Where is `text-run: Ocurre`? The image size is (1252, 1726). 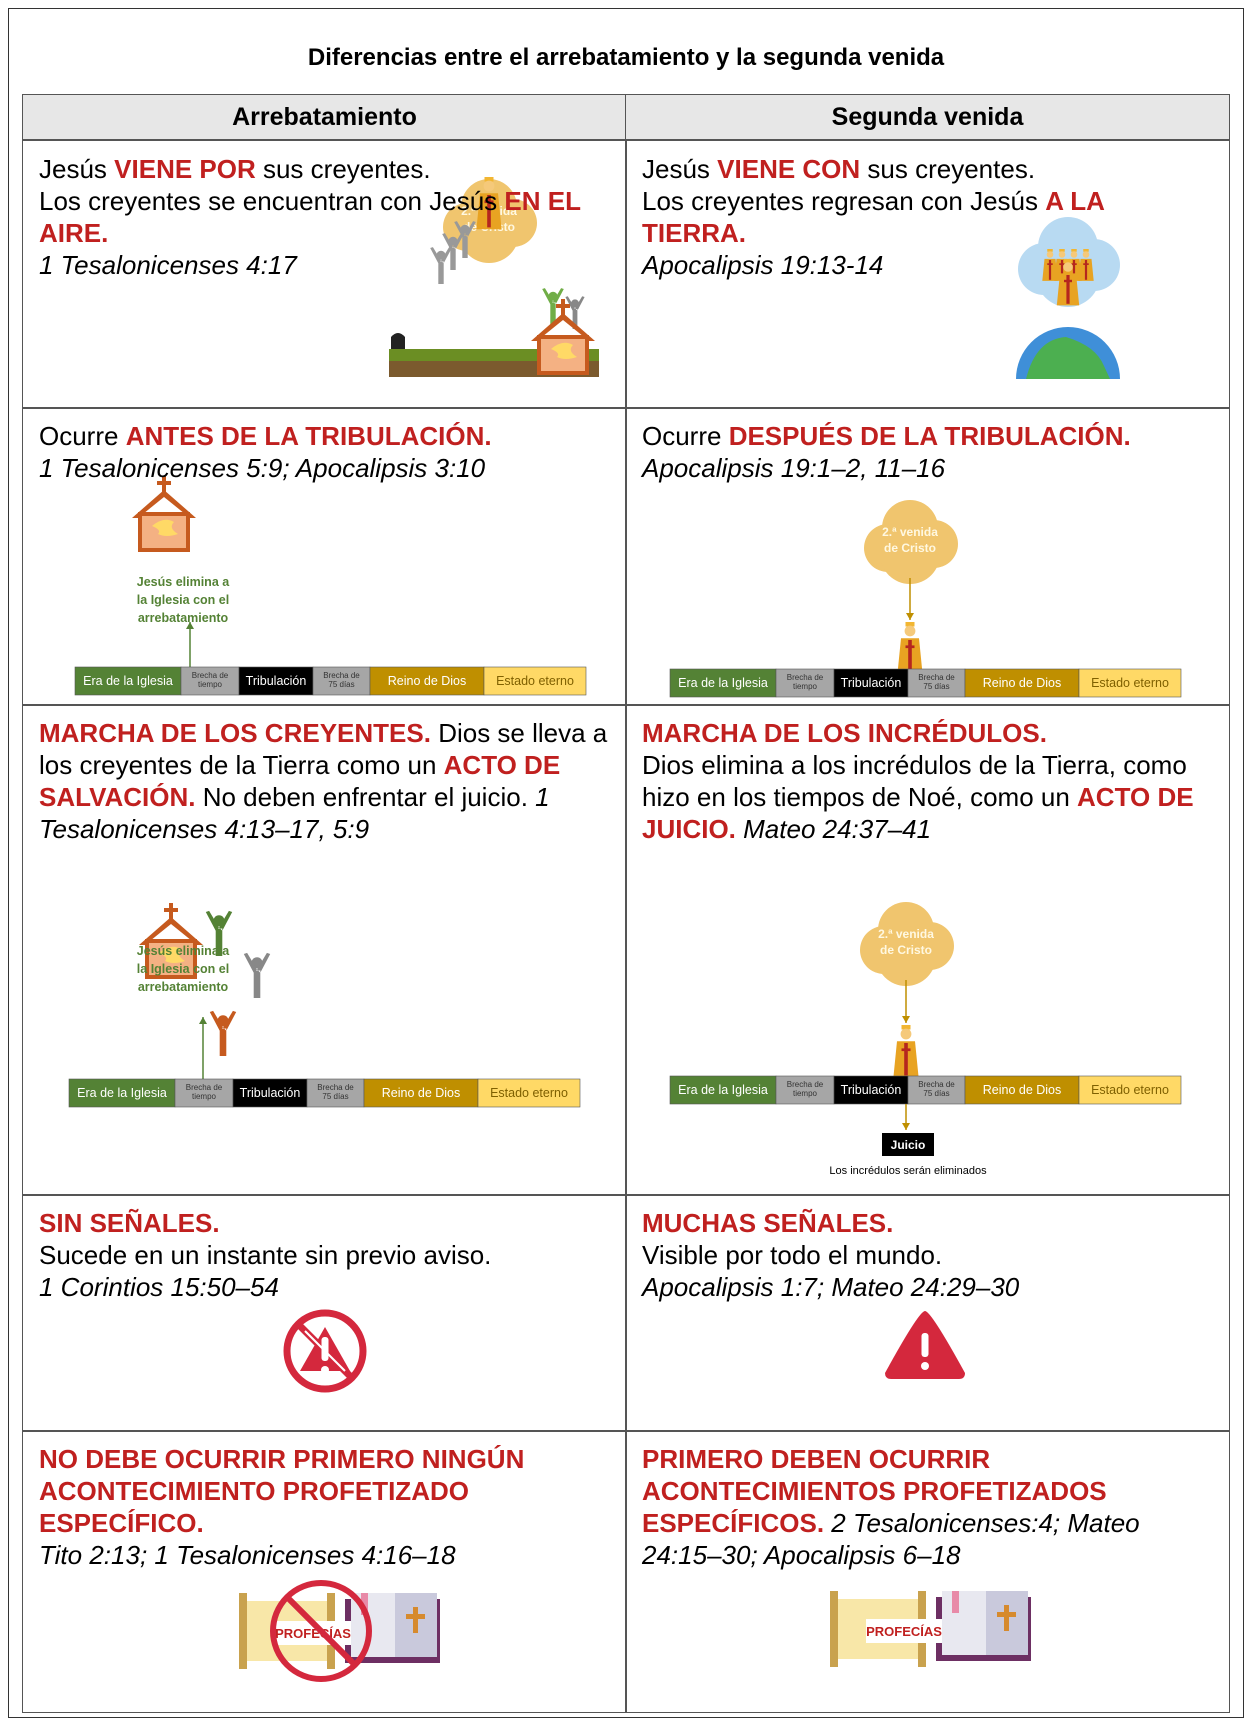 text-run: Ocurre is located at coordinates (685, 436).